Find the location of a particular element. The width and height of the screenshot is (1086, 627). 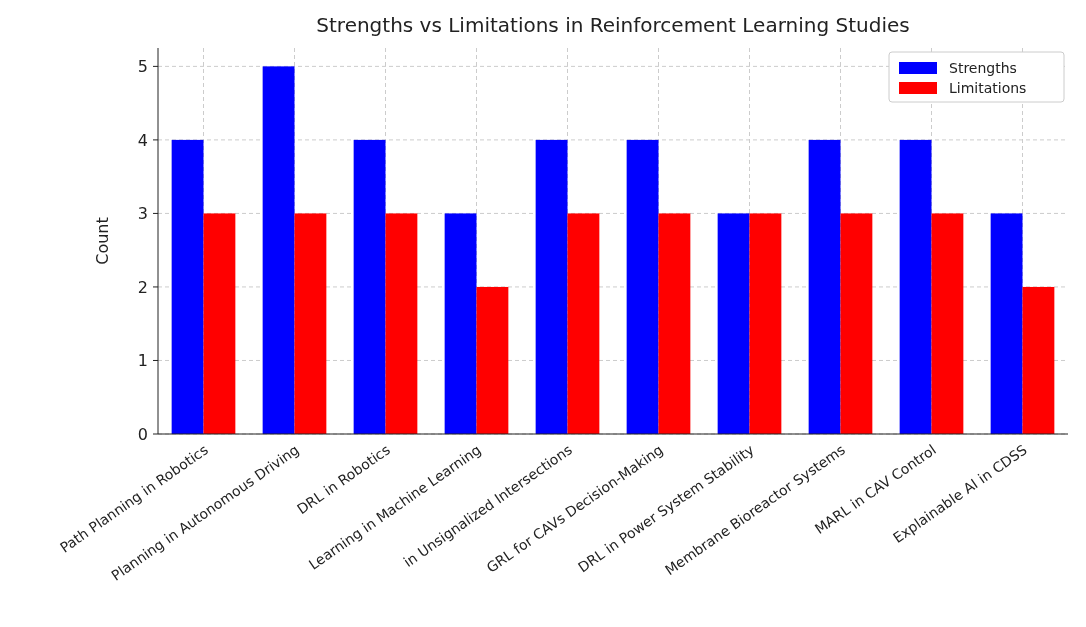

y-tick-label: 0 is located at coordinates (142, 434).